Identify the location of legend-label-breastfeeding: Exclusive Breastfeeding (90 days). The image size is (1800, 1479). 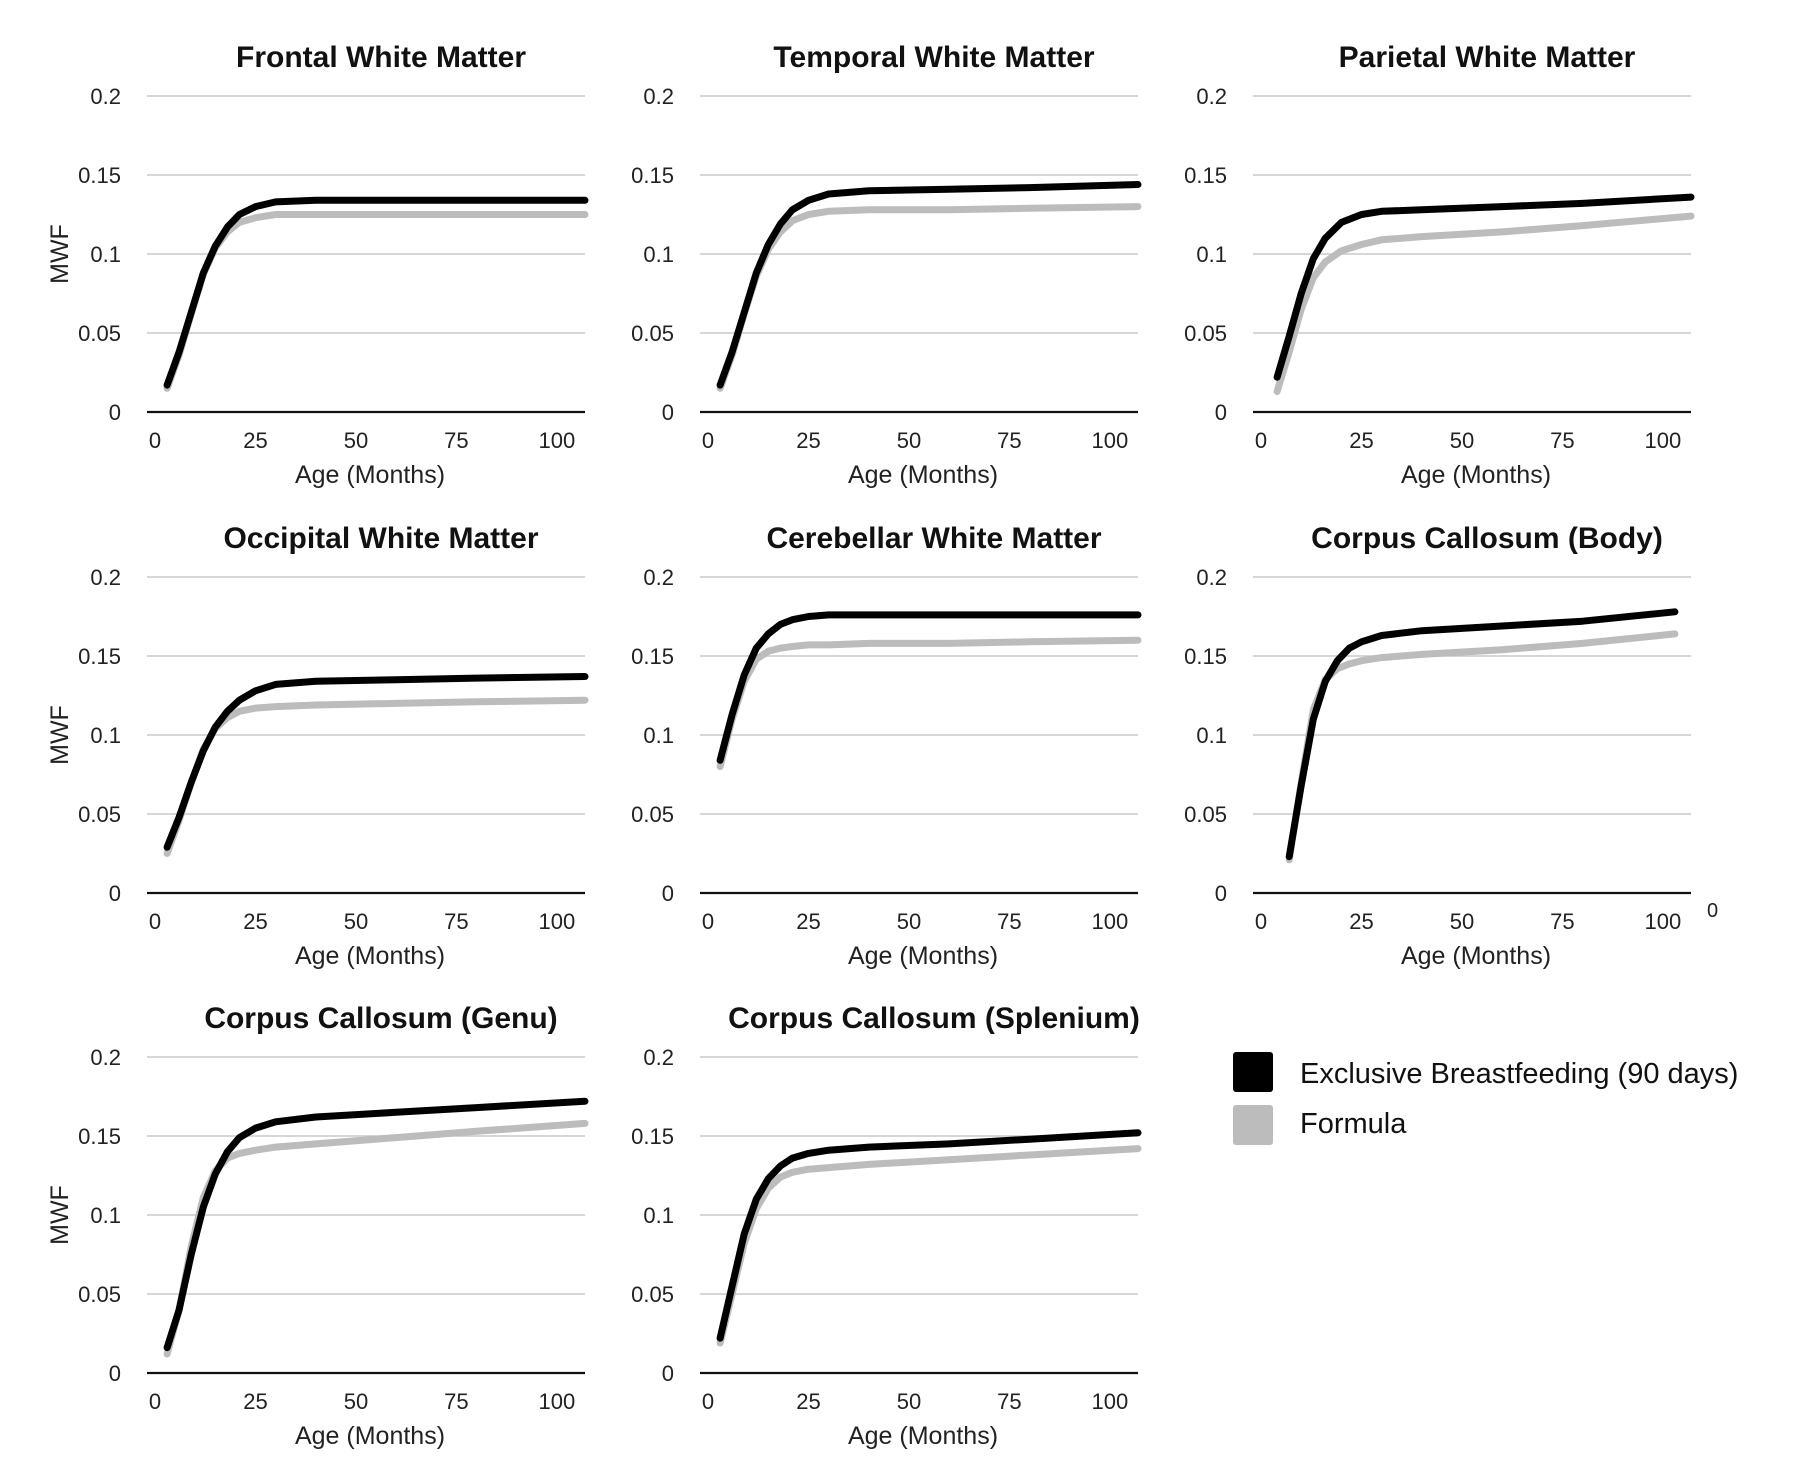
(1519, 1074).